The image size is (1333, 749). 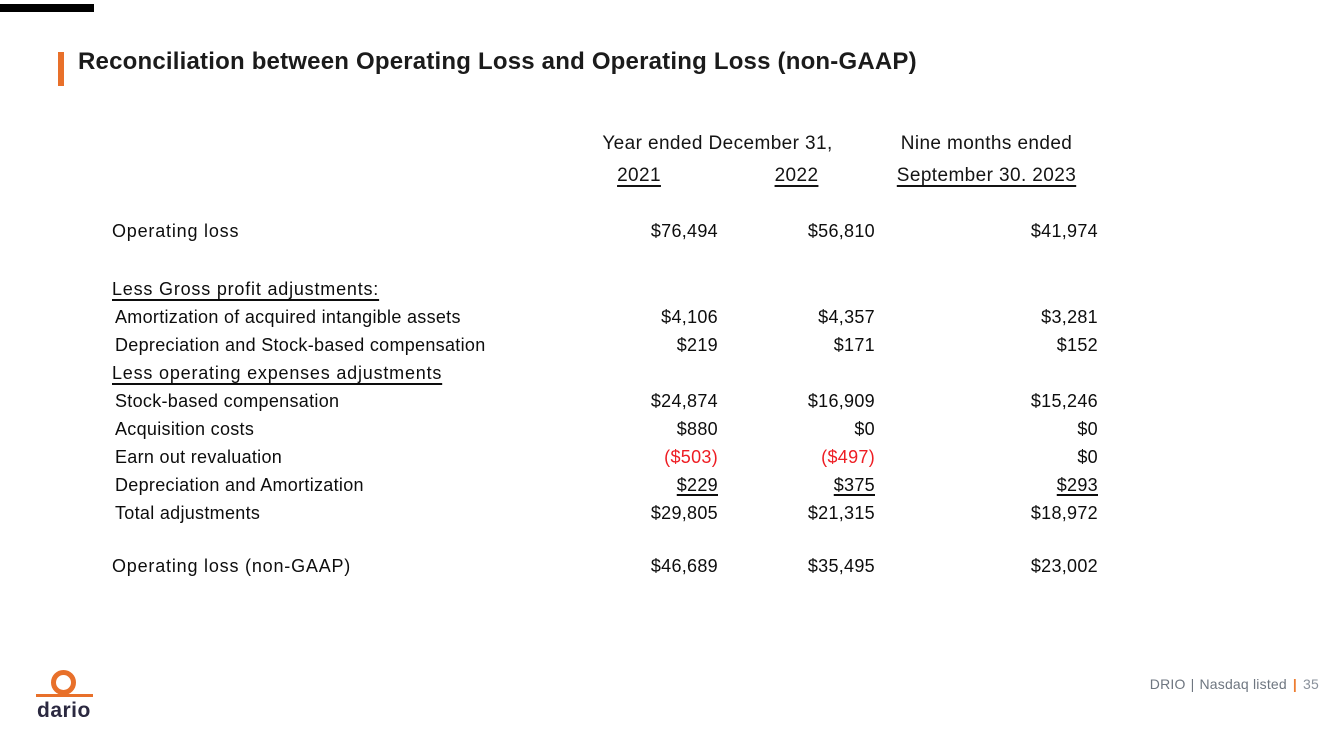 What do you see at coordinates (1064, 565) in the screenshot?
I see `value-2023: $23,002` at bounding box center [1064, 565].